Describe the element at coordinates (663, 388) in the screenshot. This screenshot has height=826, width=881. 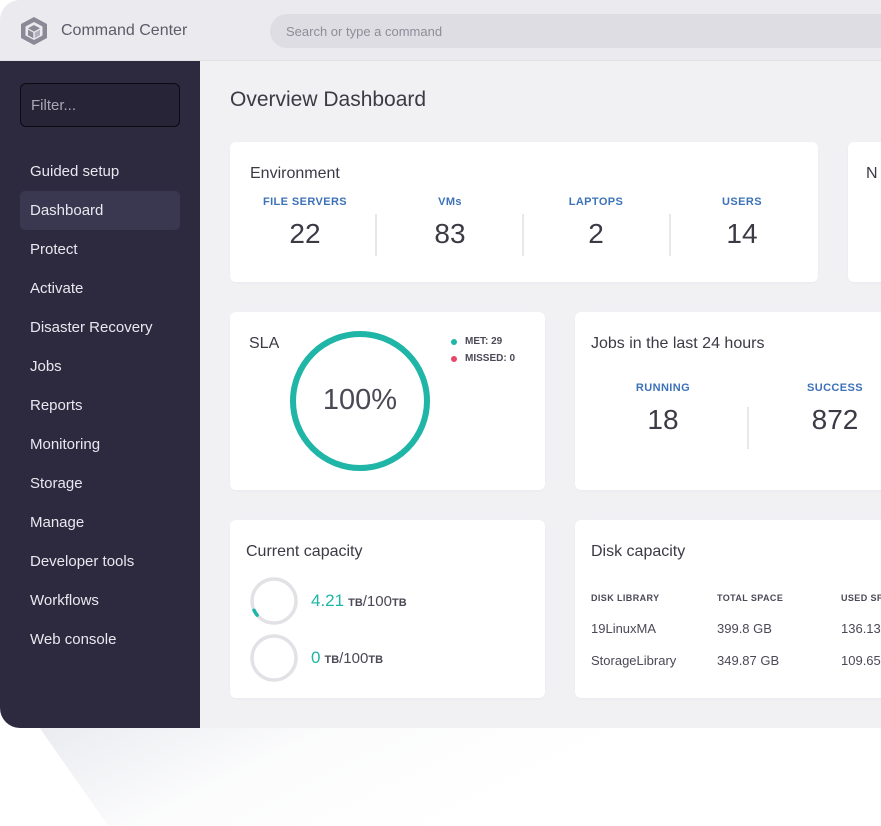
I see `stat-label: RUNNING` at that location.